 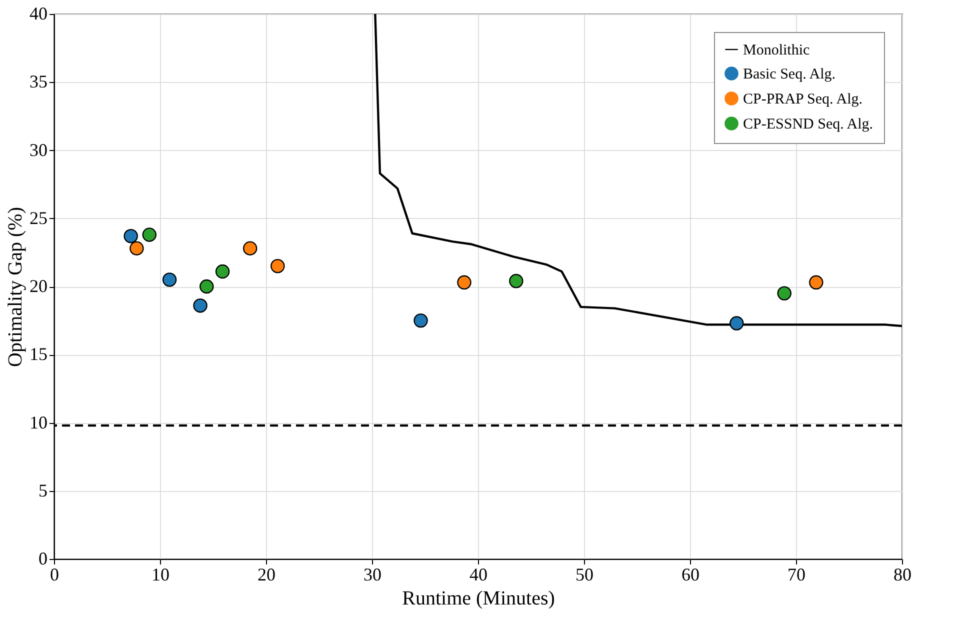 What do you see at coordinates (39, 14) in the screenshot?
I see `y-tick-label: 40` at bounding box center [39, 14].